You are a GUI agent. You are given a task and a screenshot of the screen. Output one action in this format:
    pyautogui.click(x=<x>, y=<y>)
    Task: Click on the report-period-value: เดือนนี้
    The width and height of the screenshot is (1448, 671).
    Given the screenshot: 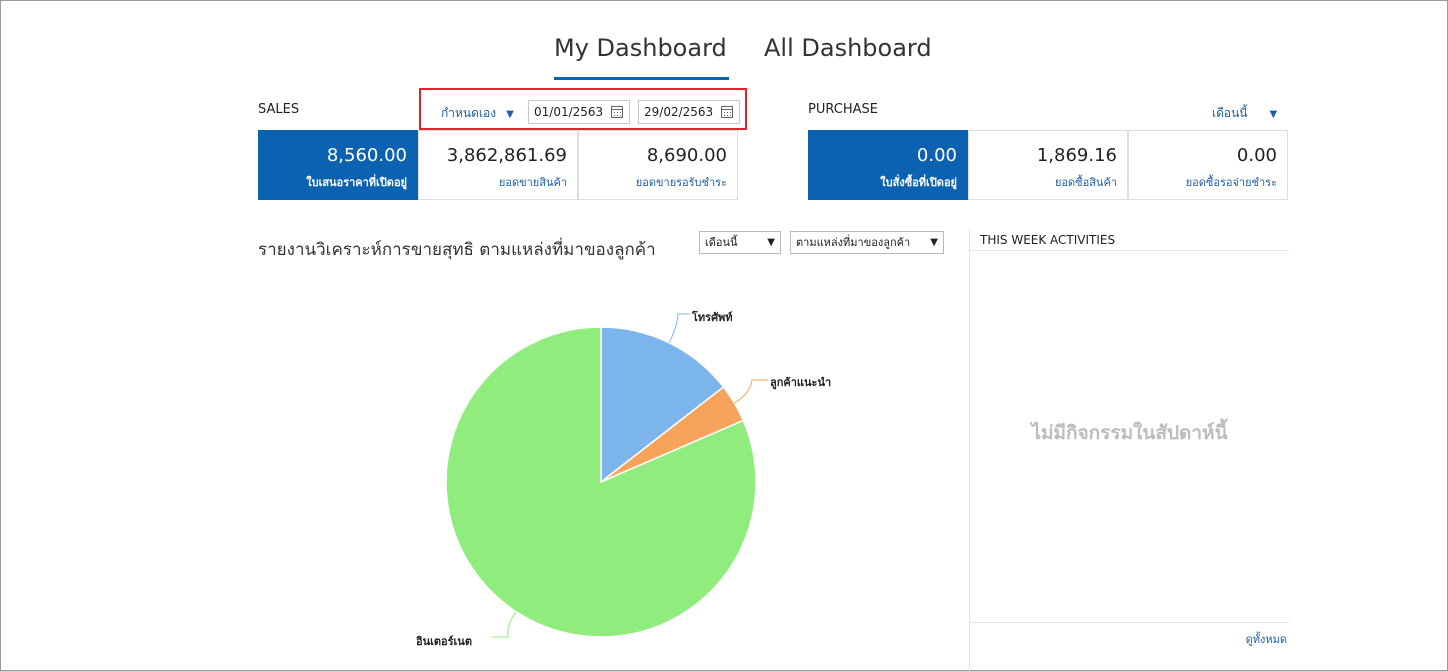 What is the action you would take?
    pyautogui.click(x=721, y=242)
    